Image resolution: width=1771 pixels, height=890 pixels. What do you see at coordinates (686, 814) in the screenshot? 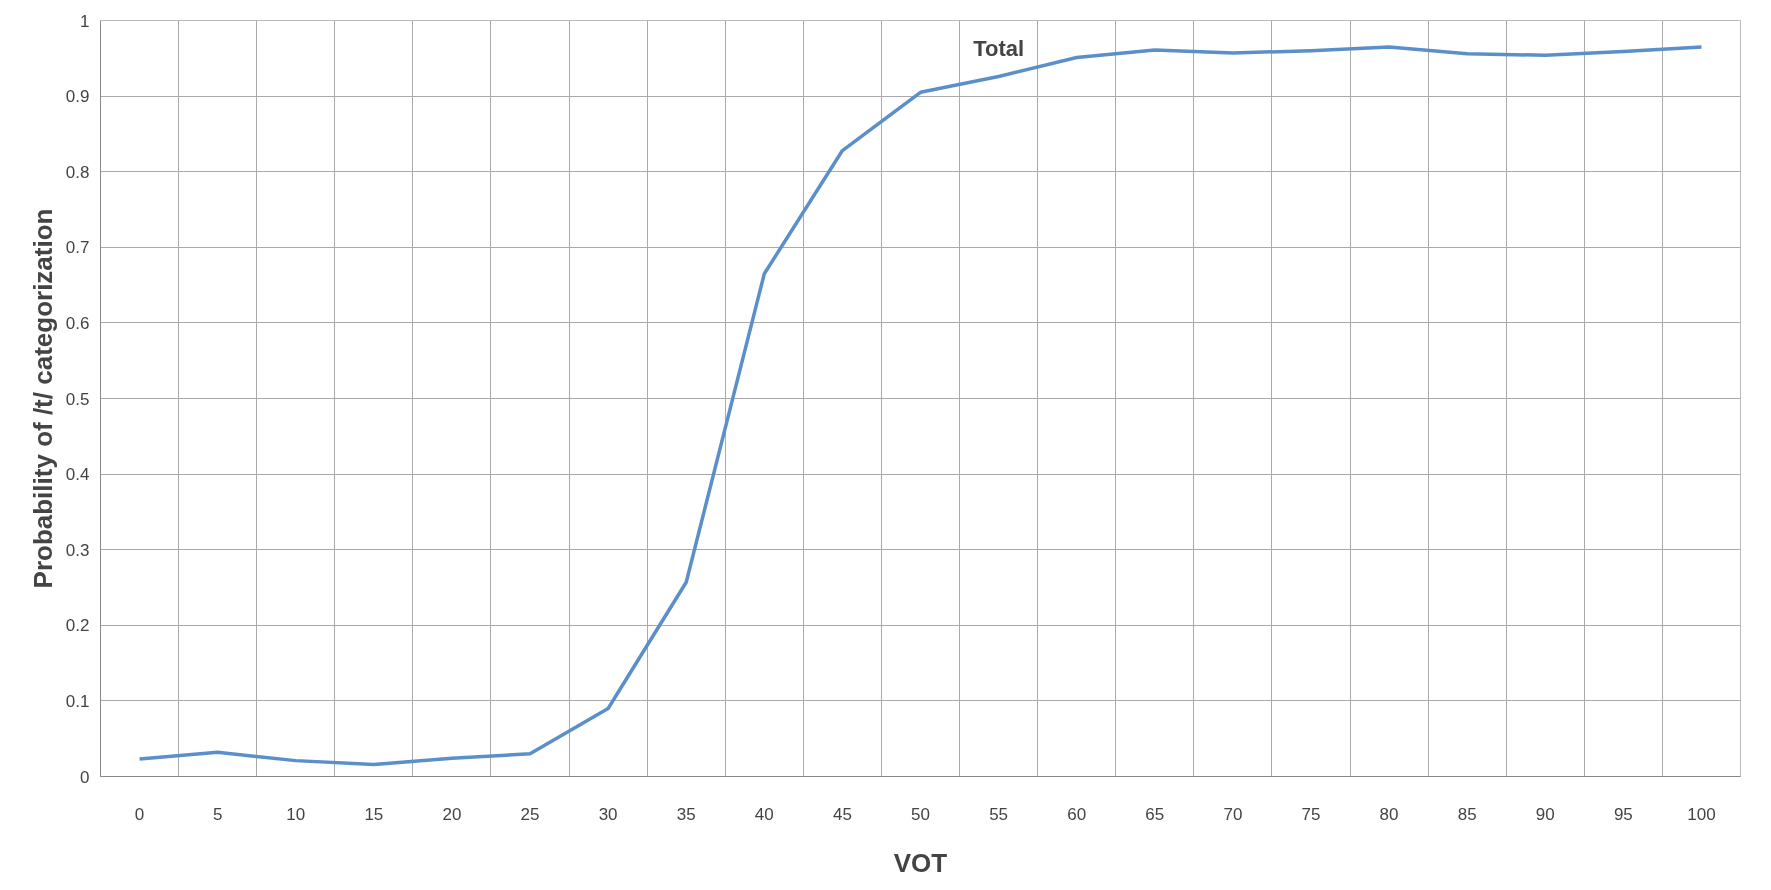
I see `x-tick-label: 35` at bounding box center [686, 814].